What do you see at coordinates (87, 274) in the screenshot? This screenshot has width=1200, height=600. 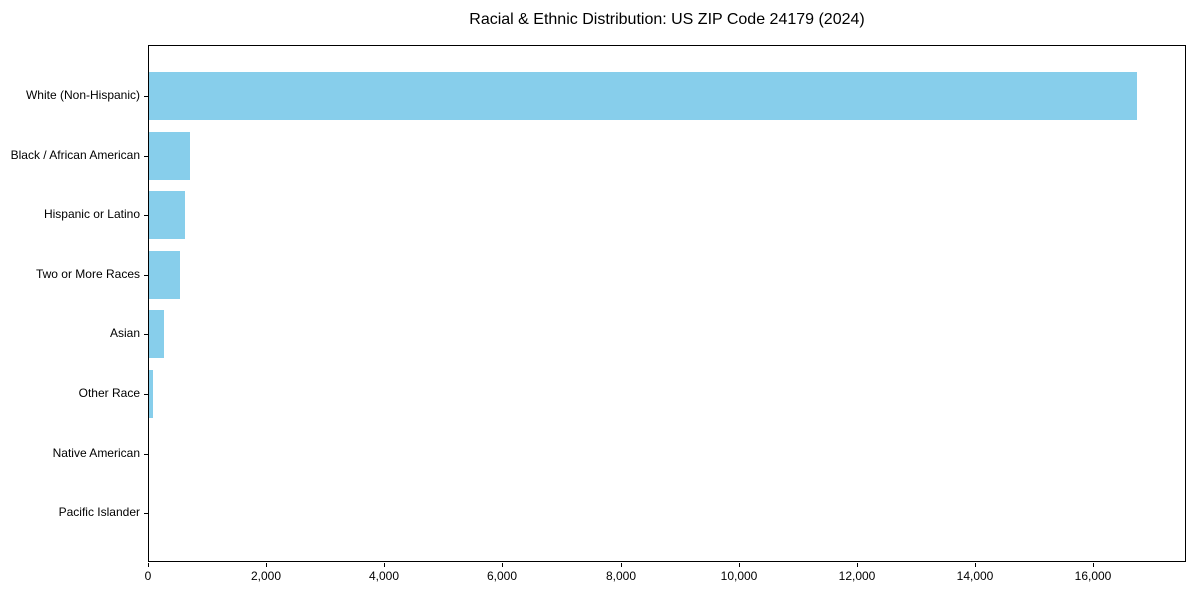 I see `y-axis-label-two-or-more-races: Two or More Races` at bounding box center [87, 274].